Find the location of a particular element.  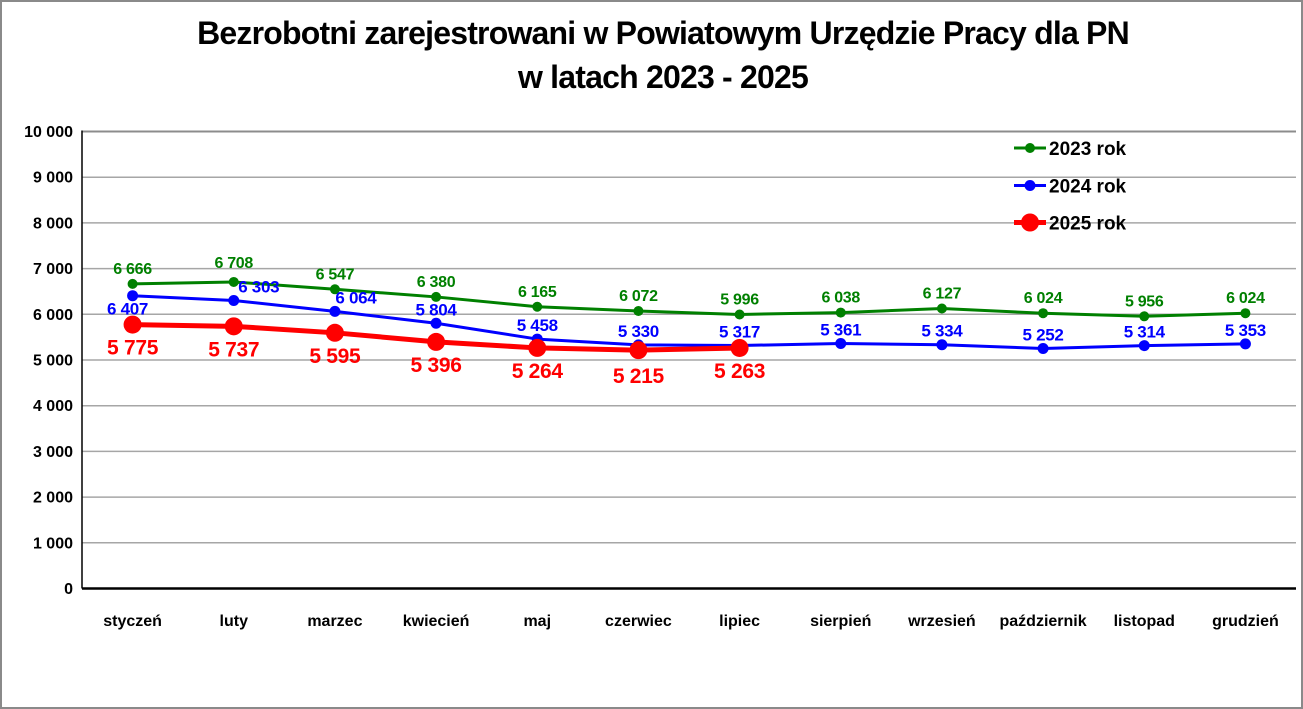

y-tick-label: 8 000 is located at coordinates (53, 223).